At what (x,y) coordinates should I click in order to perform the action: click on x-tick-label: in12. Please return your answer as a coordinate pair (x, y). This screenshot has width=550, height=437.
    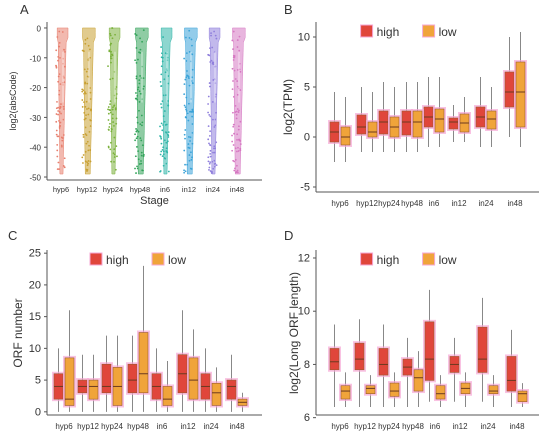
    Looking at the image, I should click on (459, 203).